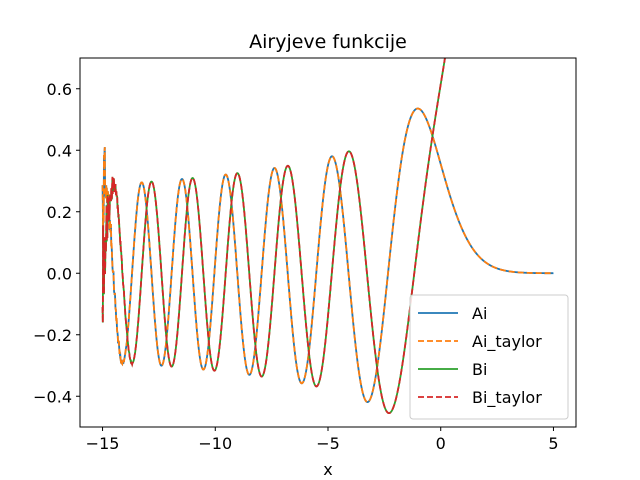 The height and width of the screenshot is (480, 640). What do you see at coordinates (103, 443) in the screenshot?
I see `x-tick-label: −15` at bounding box center [103, 443].